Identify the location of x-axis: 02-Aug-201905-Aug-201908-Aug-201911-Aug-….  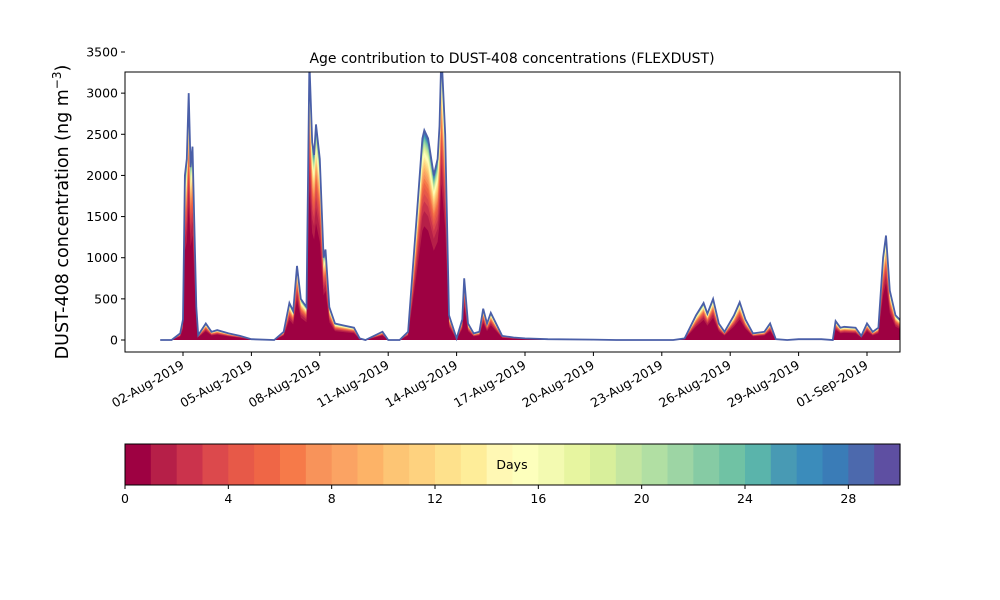
(490, 381).